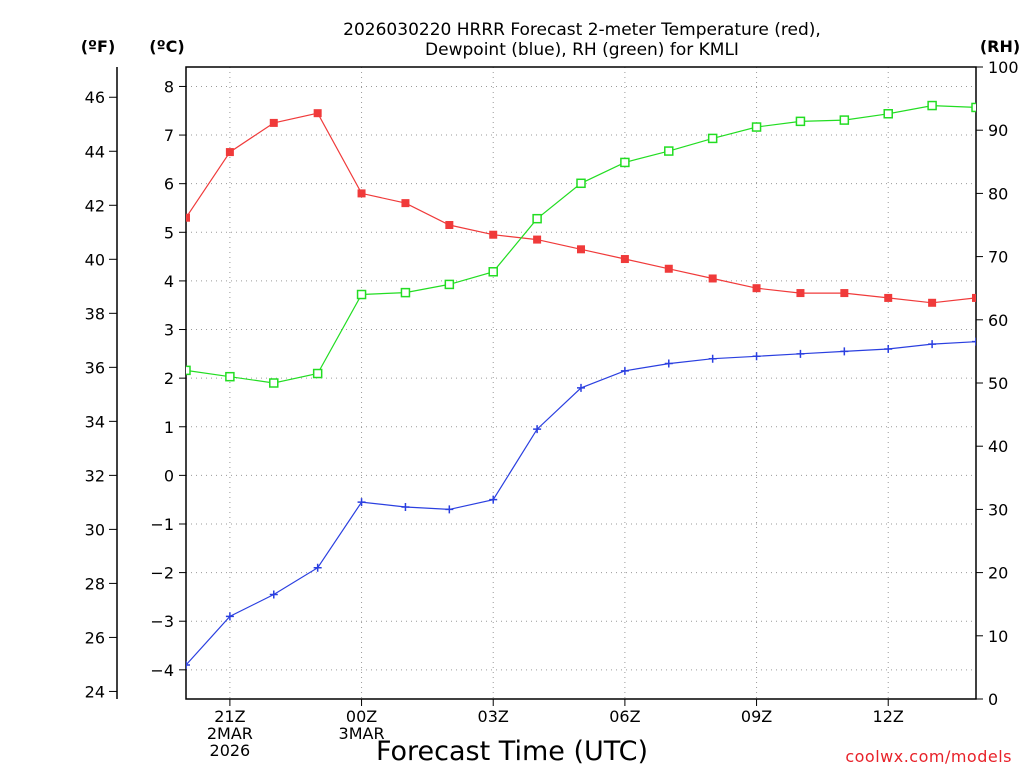 This screenshot has width=1024, height=768. What do you see at coordinates (998, 320) in the screenshot?
I see `rh-tick-label: 60` at bounding box center [998, 320].